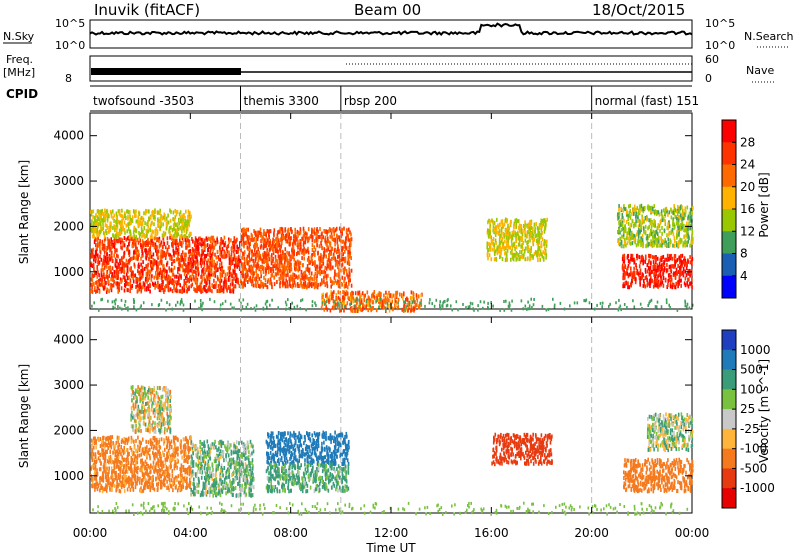 This screenshot has width=800, height=554. Describe the element at coordinates (392, 258) in the screenshot. I see `power-scatter` at that location.